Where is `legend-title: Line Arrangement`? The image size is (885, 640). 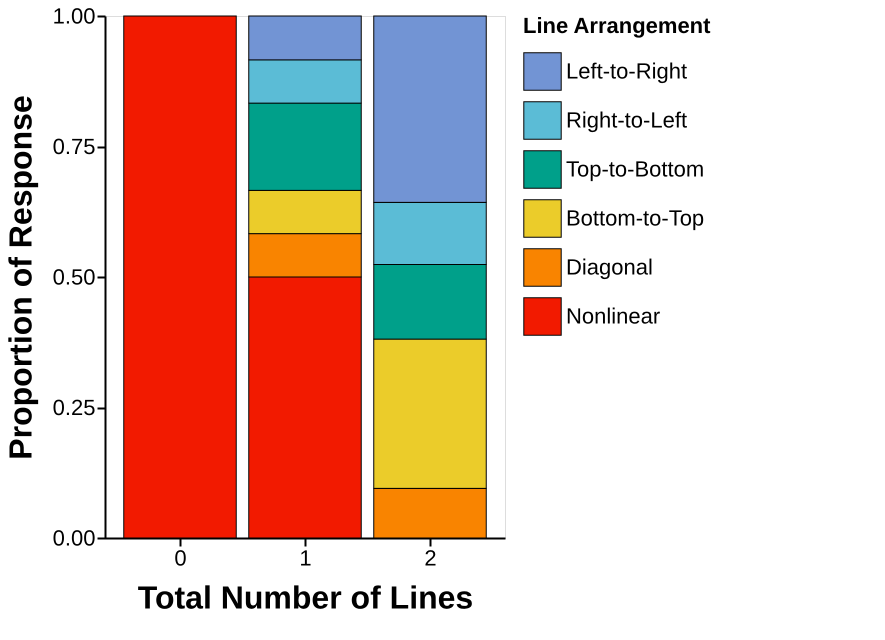
legend-title: Line Arrangement is located at coordinates (617, 25).